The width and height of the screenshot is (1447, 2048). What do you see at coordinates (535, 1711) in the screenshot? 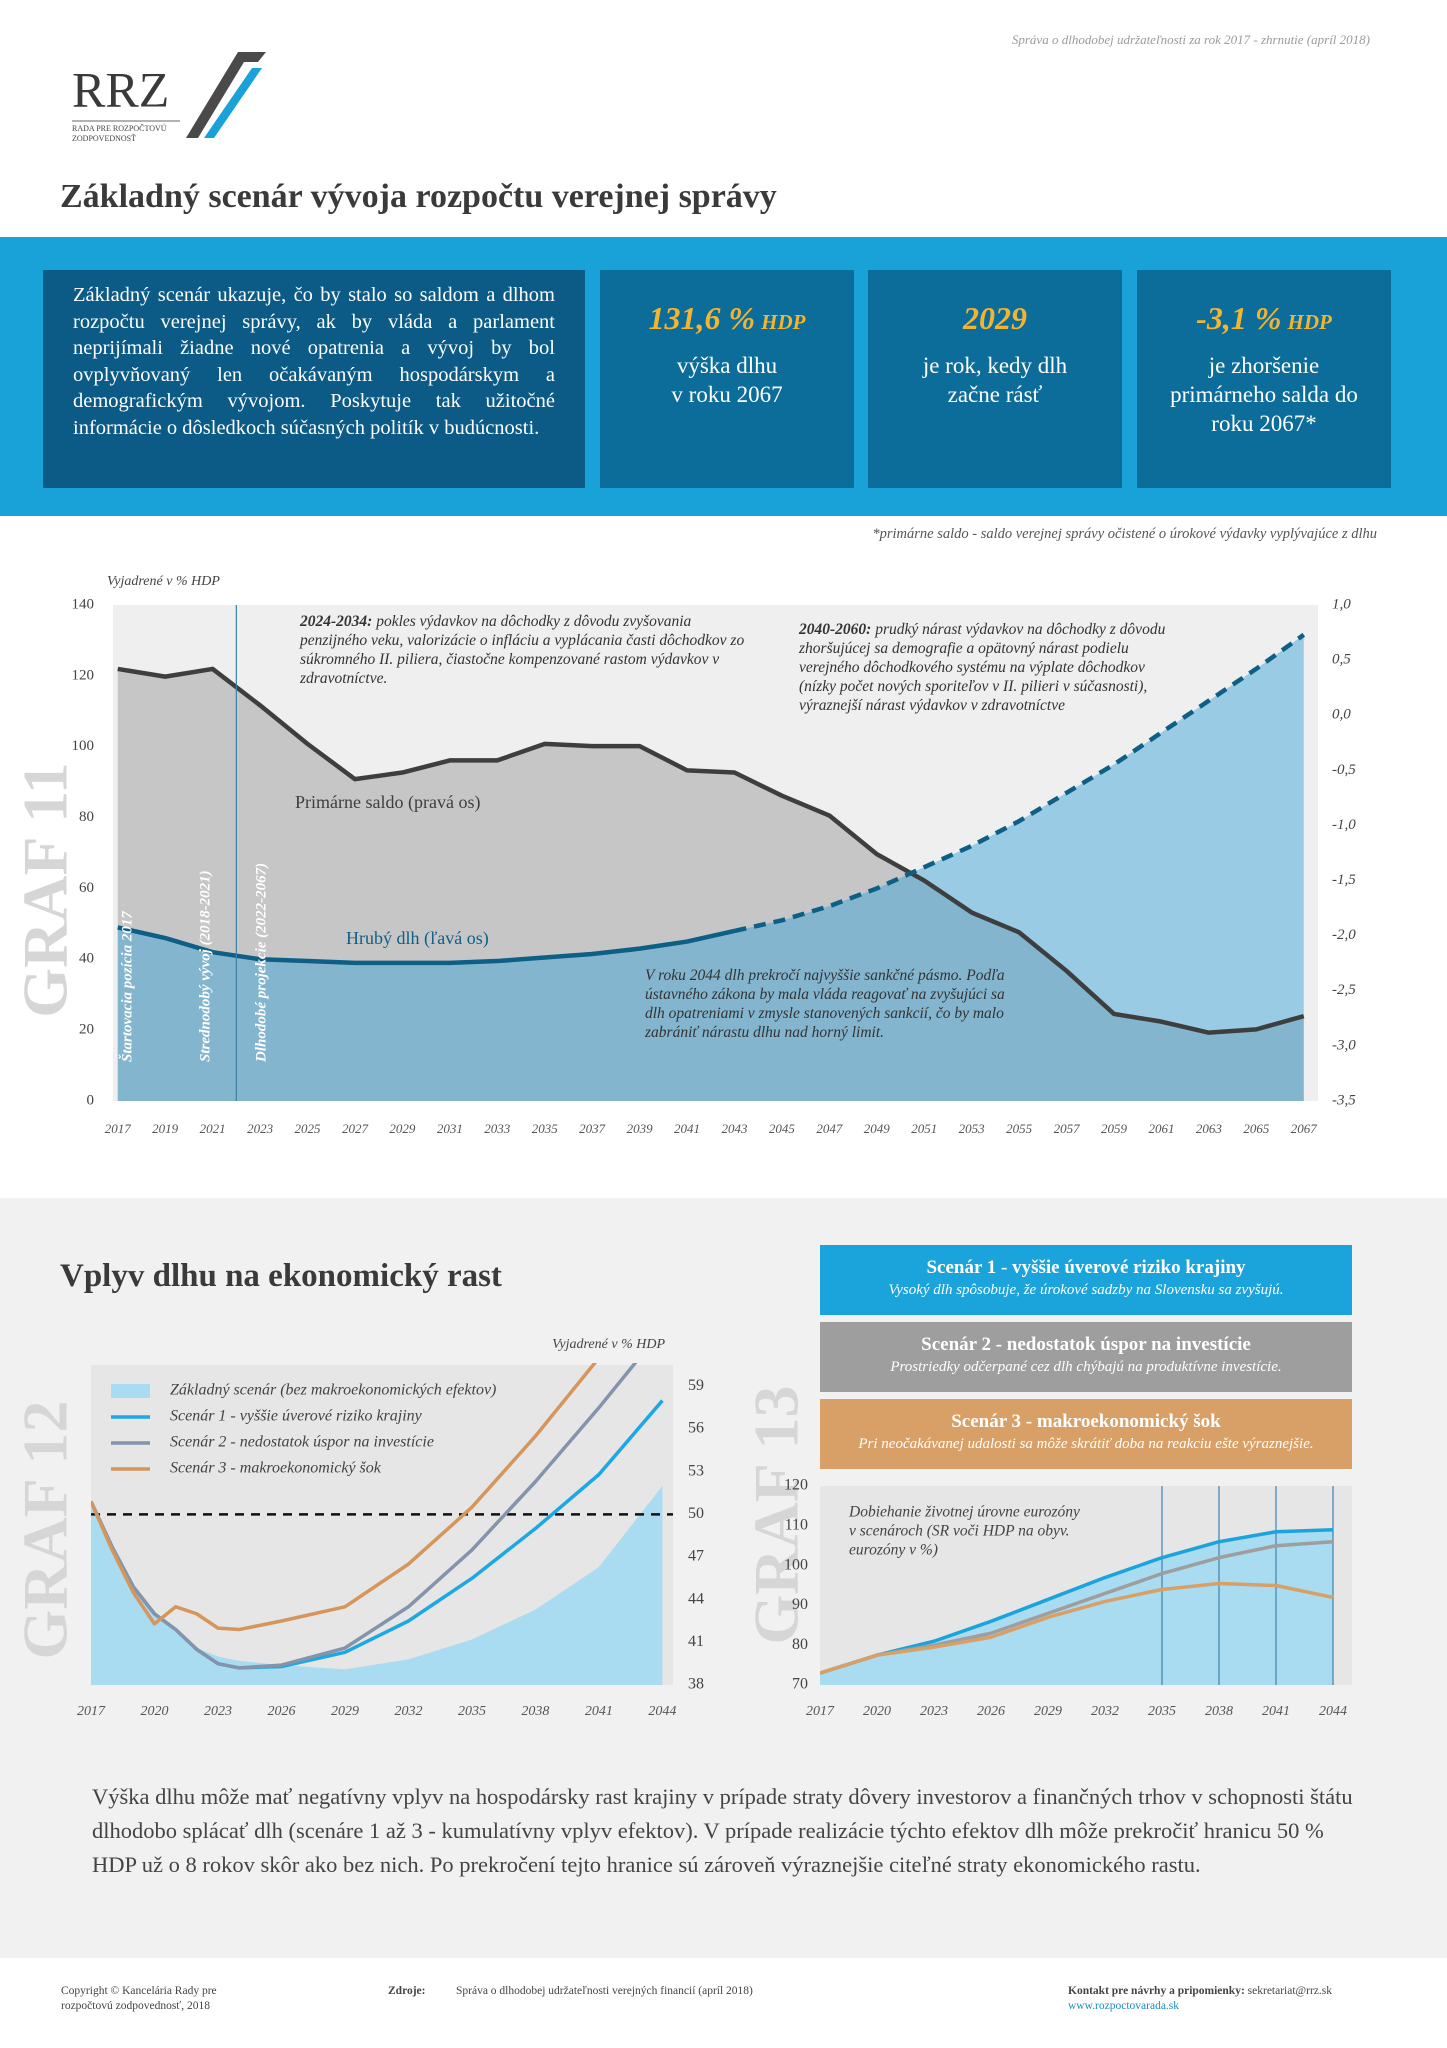
I see `x-tick-label: 2038` at bounding box center [535, 1711].